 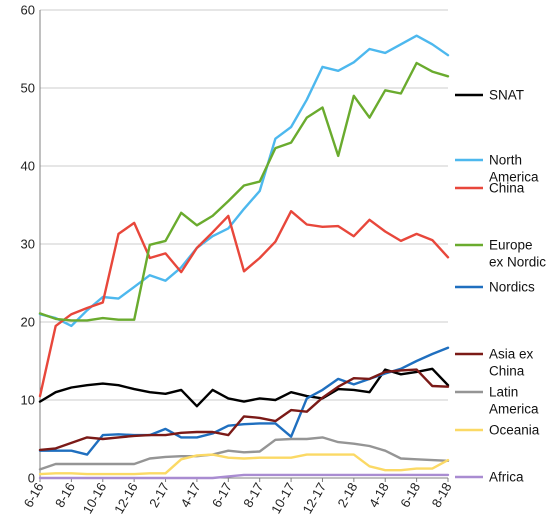 What do you see at coordinates (507, 188) in the screenshot?
I see `legend-label: China` at bounding box center [507, 188].